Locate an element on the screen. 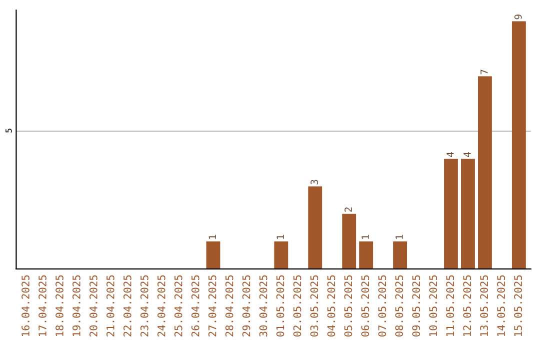 The height and width of the screenshot is (340, 540). data-label: 9 is located at coordinates (518, 17).